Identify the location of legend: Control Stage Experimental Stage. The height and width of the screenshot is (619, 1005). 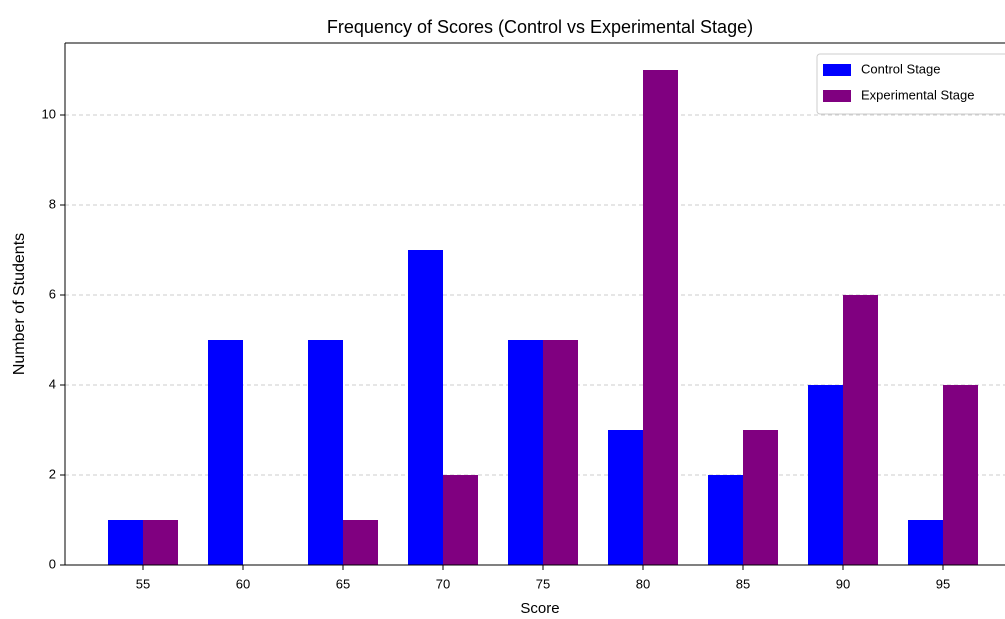
(910, 84).